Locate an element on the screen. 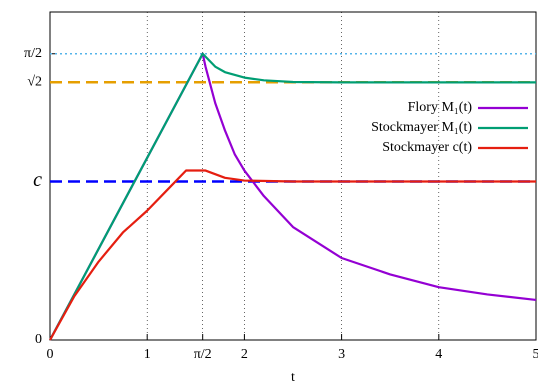 The height and width of the screenshot is (389, 538). x-tick-label: 3 is located at coordinates (341, 354).